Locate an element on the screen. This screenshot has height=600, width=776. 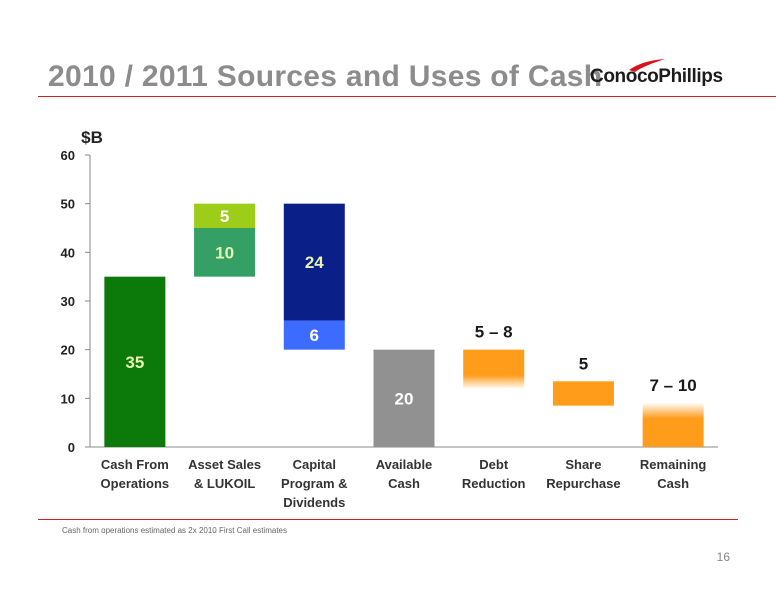
y-axis-title: $B is located at coordinates (92, 137).